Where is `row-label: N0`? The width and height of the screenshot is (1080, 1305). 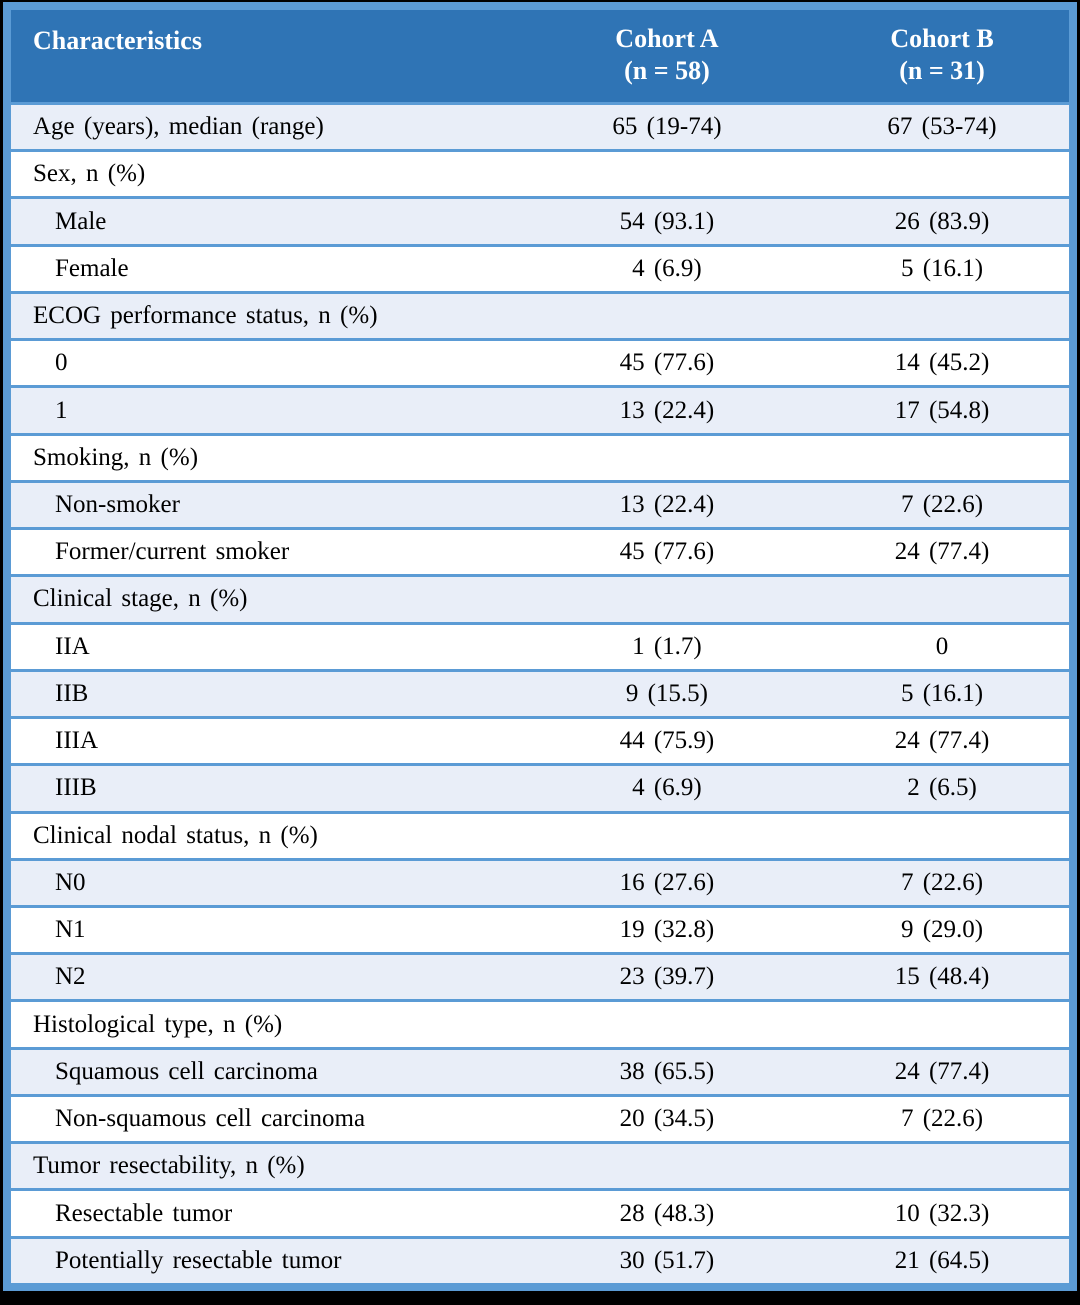 row-label: N0 is located at coordinates (70, 882).